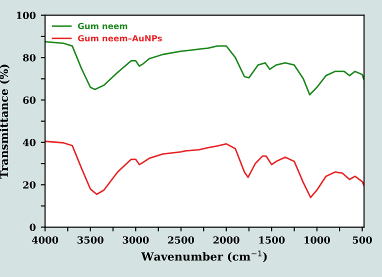 Image resolution: width=382 pixels, height=277 pixels. What do you see at coordinates (204, 256) in the screenshot?
I see `x-axis-title: Wavenumber (cm$^{−1}$)` at bounding box center [204, 256].